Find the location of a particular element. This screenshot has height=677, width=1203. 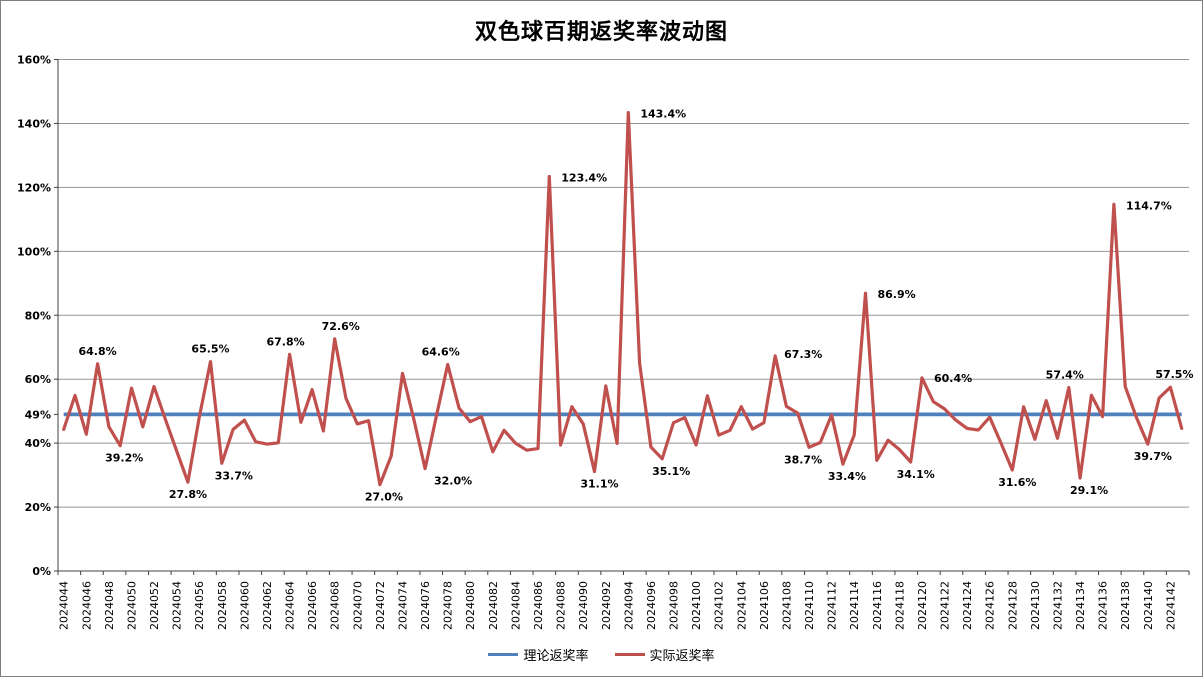

data-label: 114.7% is located at coordinates (1149, 205).